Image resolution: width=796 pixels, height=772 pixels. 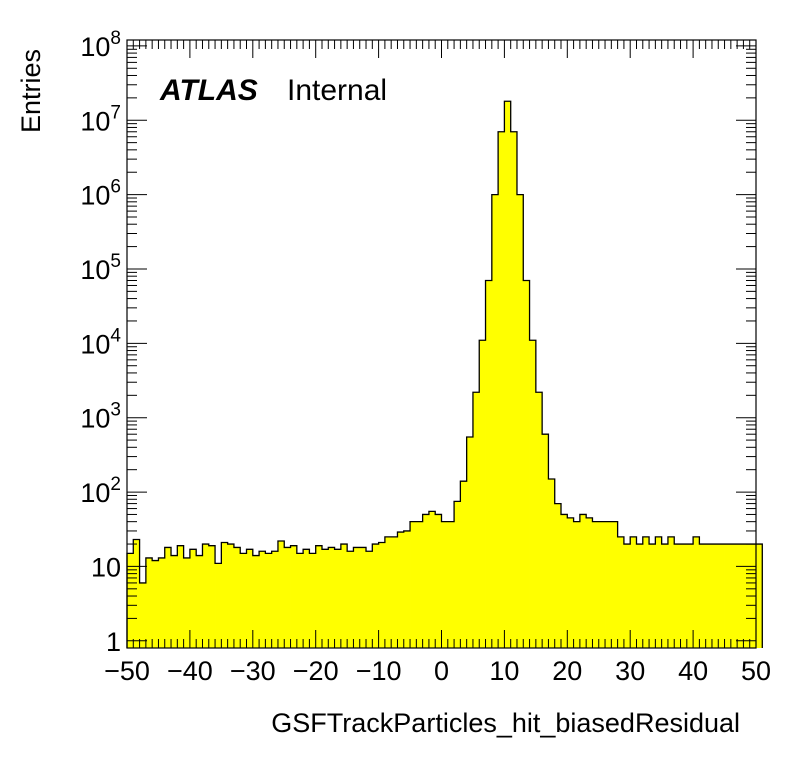 What do you see at coordinates (113, 642) in the screenshot?
I see `y-tick-label: 1` at bounding box center [113, 642].